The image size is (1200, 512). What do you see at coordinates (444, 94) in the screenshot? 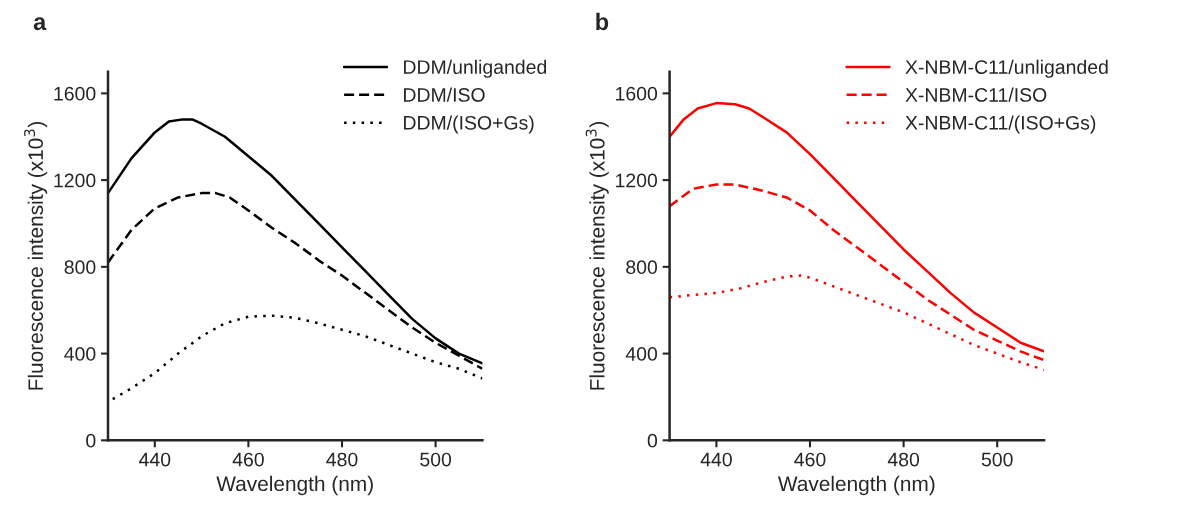
I see `legend-label: DDM/ISO` at bounding box center [444, 94].